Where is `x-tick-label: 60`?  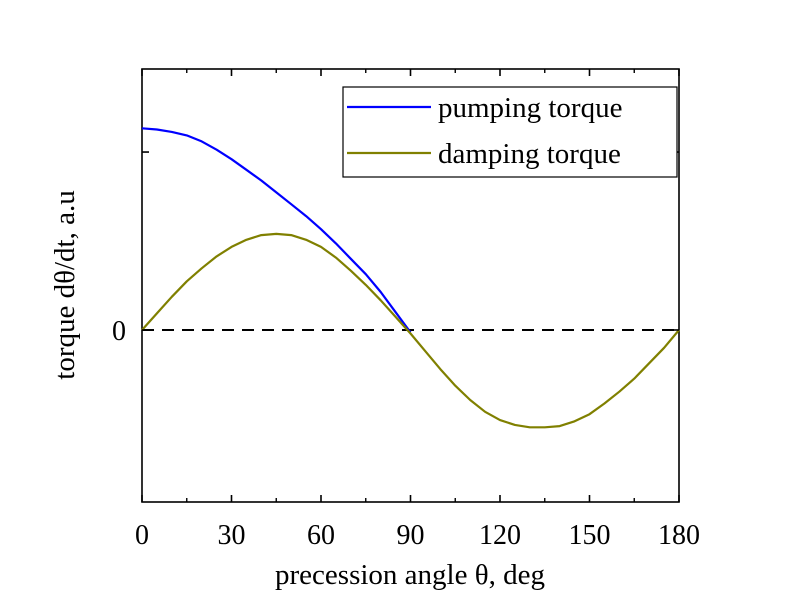
x-tick-label: 60 is located at coordinates (321, 535).